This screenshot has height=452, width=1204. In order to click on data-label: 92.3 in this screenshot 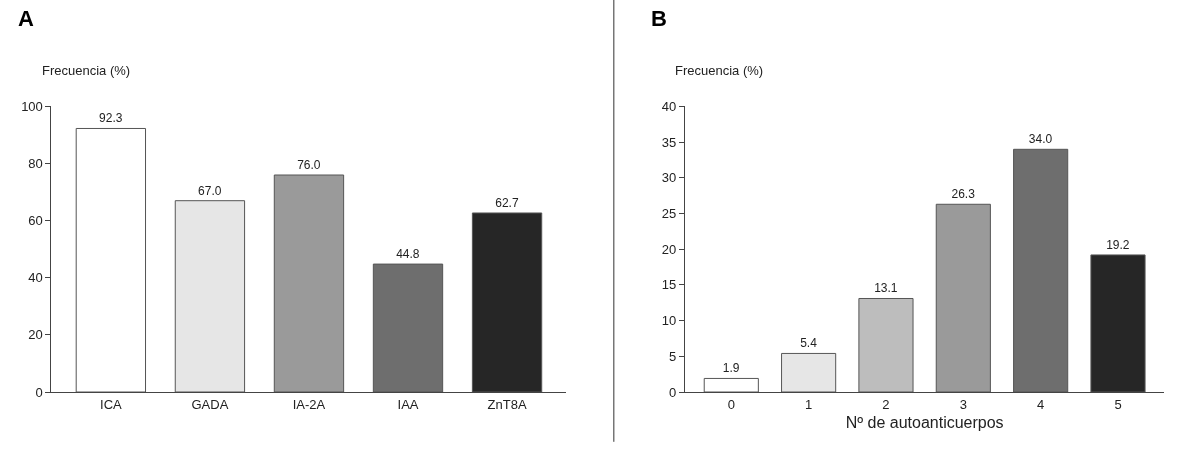, I will do `click(111, 118)`.